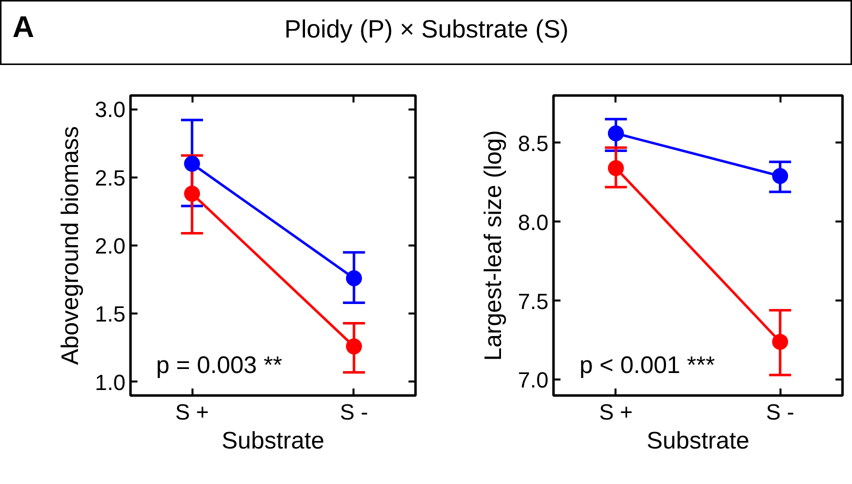  Describe the element at coordinates (533, 143) in the screenshot. I see `y-tick-label: 8.5` at that location.